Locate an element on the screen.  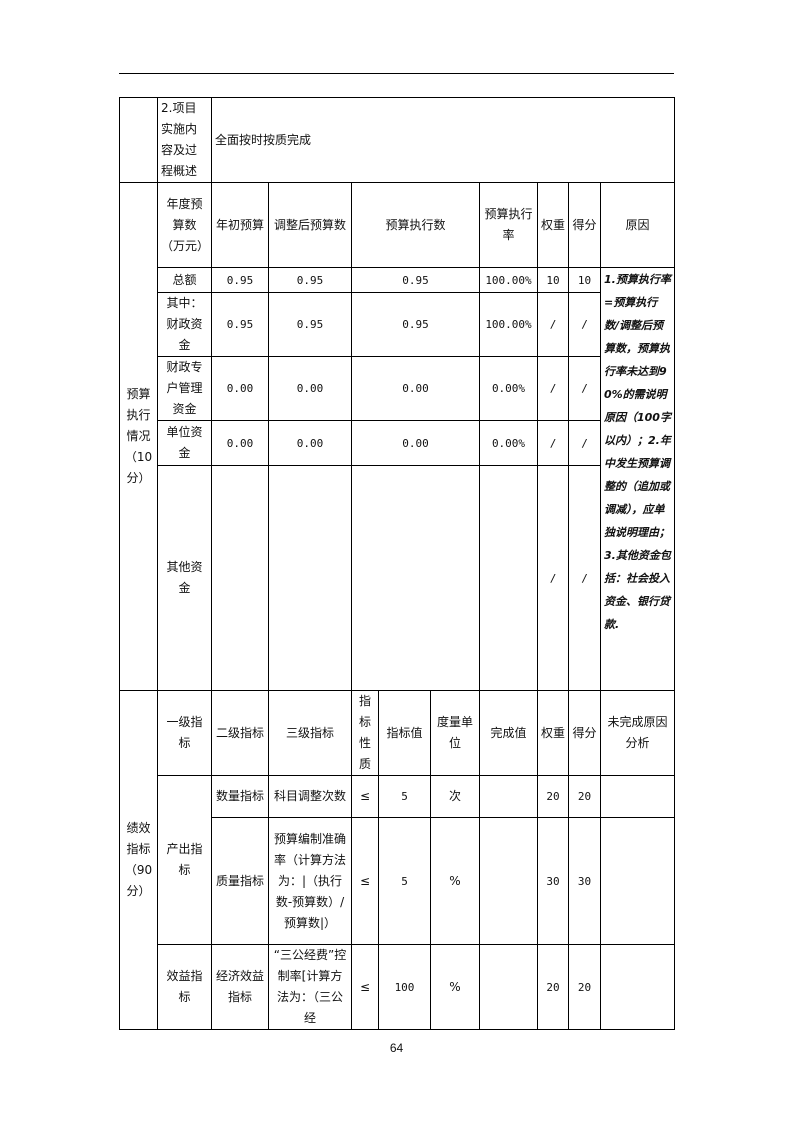
header-cell: 三级指标 is located at coordinates (310, 733).